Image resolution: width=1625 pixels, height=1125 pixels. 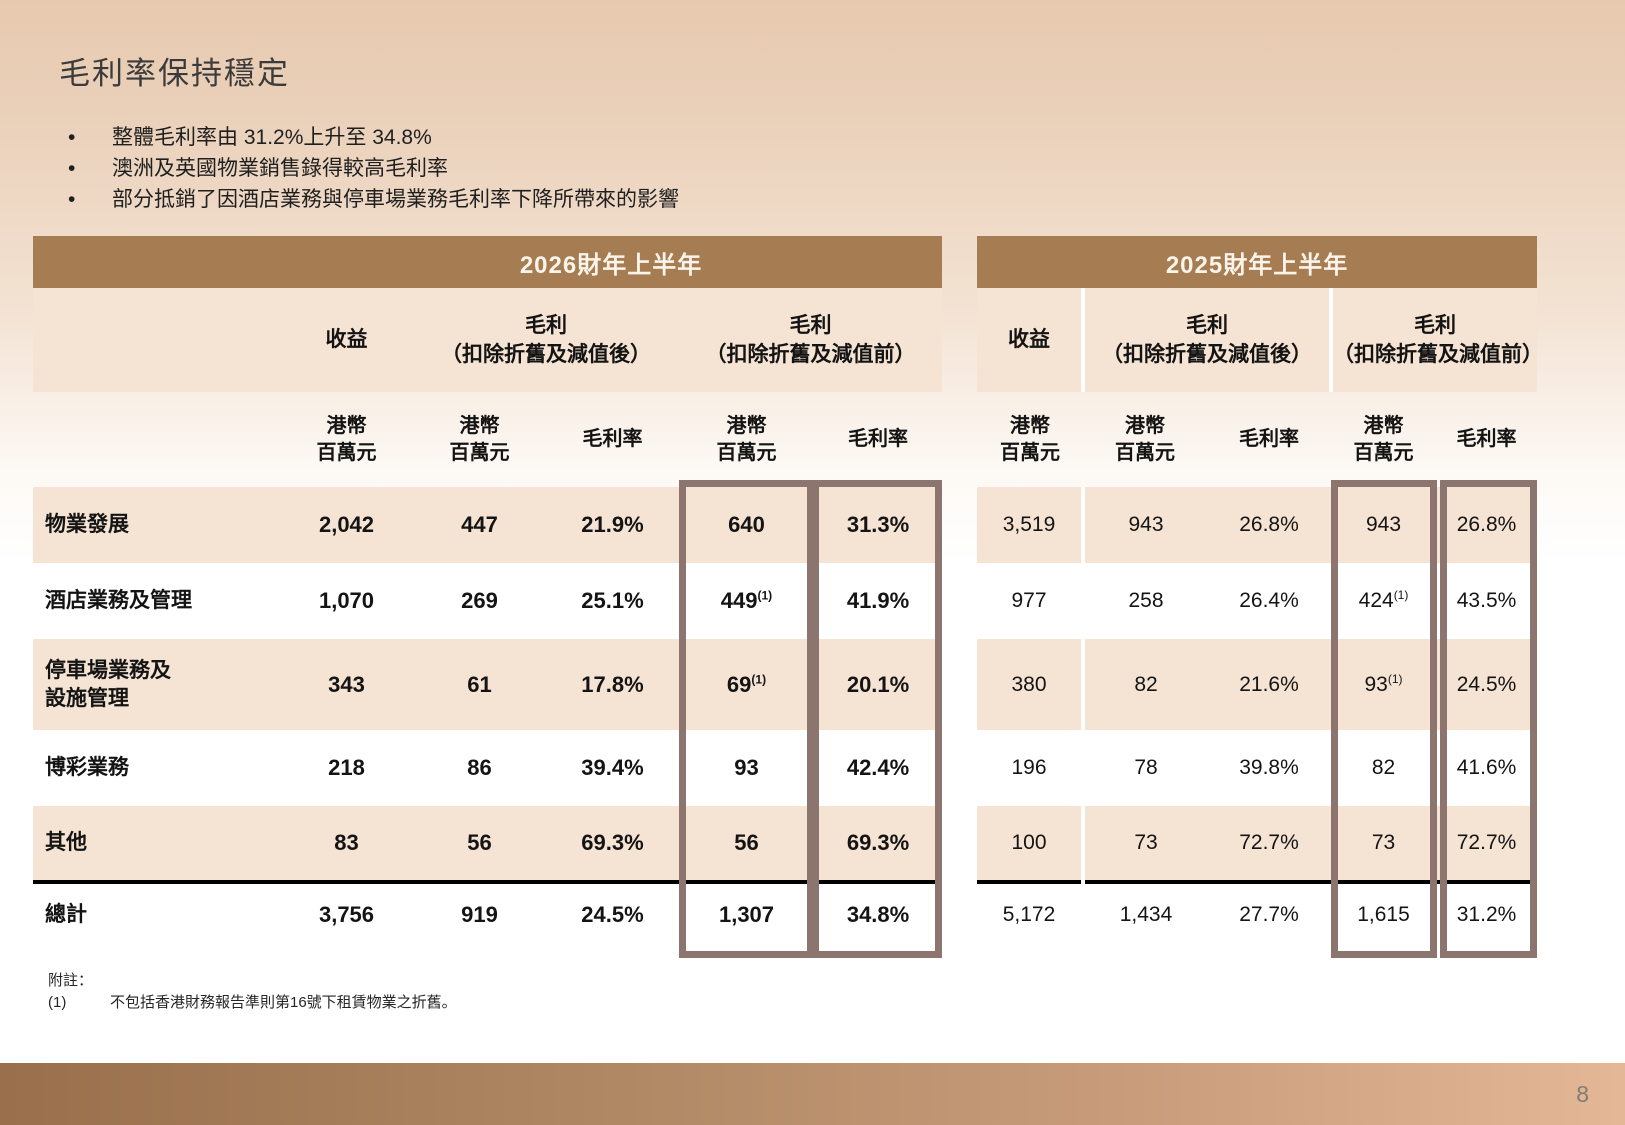 What do you see at coordinates (1269, 913) in the screenshot?
I see `total-value-cell: 27.7%` at bounding box center [1269, 913].